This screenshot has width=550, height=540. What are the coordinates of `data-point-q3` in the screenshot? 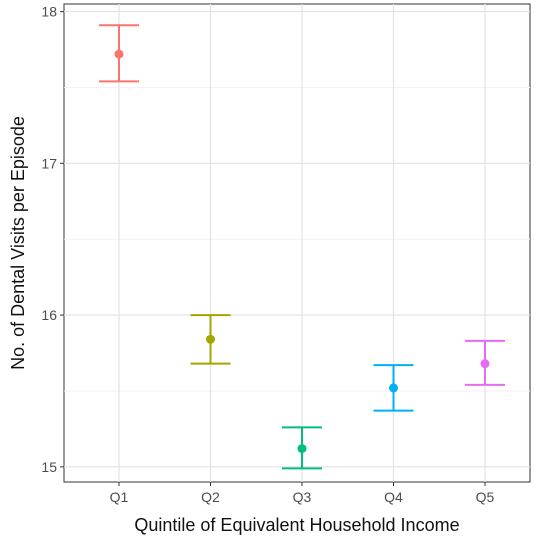 It's located at (302, 449).